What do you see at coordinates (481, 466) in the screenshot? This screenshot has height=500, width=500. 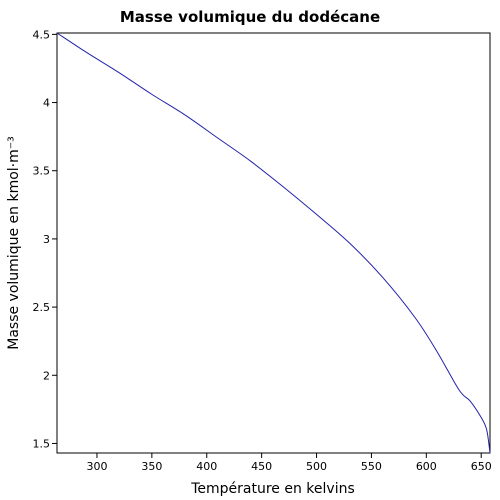 I see `x-tick-label: 650` at bounding box center [481, 466].